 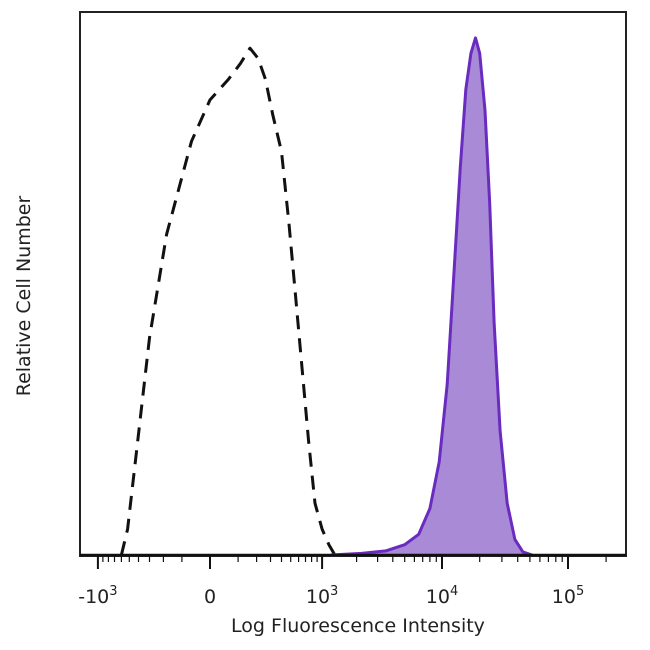 What do you see at coordinates (442, 596) in the screenshot?
I see `x-tick-label-3: 104` at bounding box center [442, 596].